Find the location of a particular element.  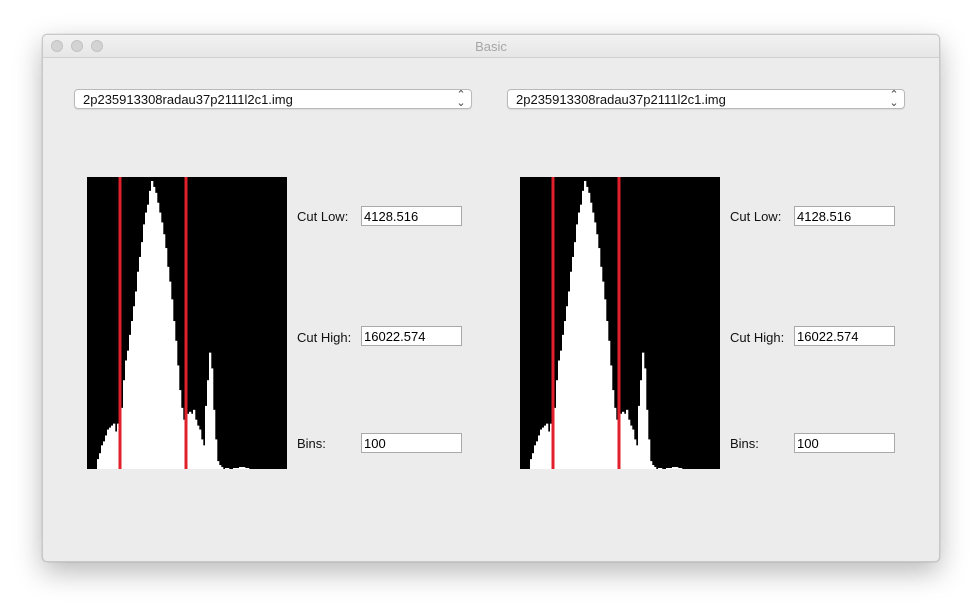

chevron-up-down-icon: ⌃ ⌄ is located at coordinates (461, 99).